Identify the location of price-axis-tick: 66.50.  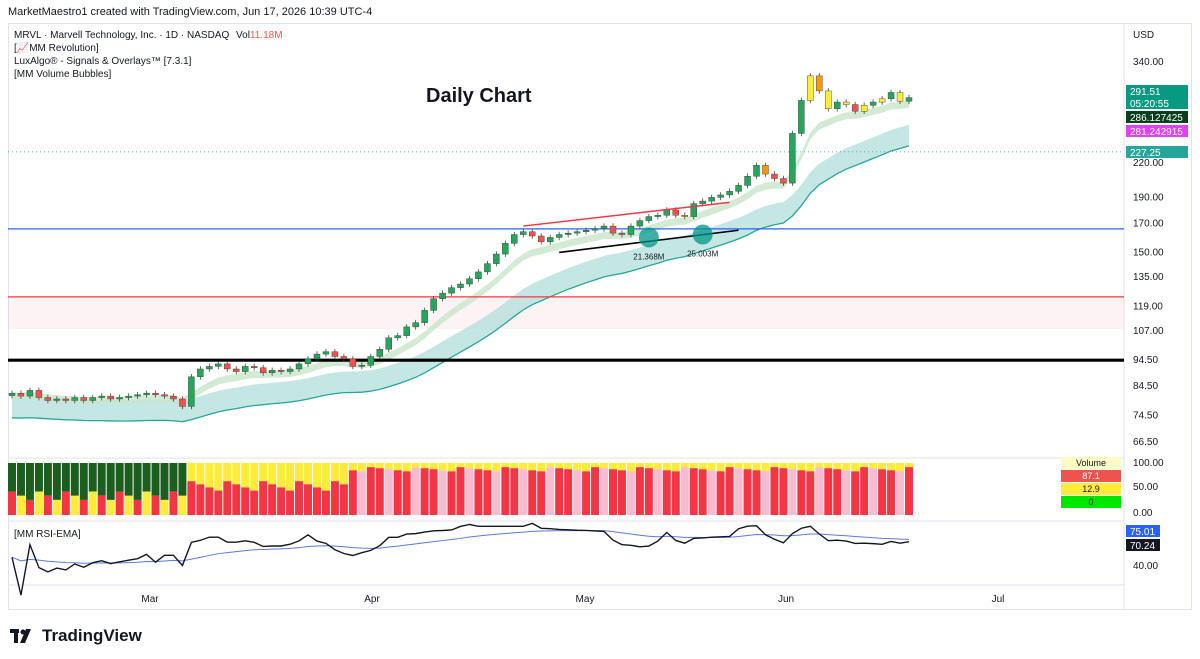
(1145, 442).